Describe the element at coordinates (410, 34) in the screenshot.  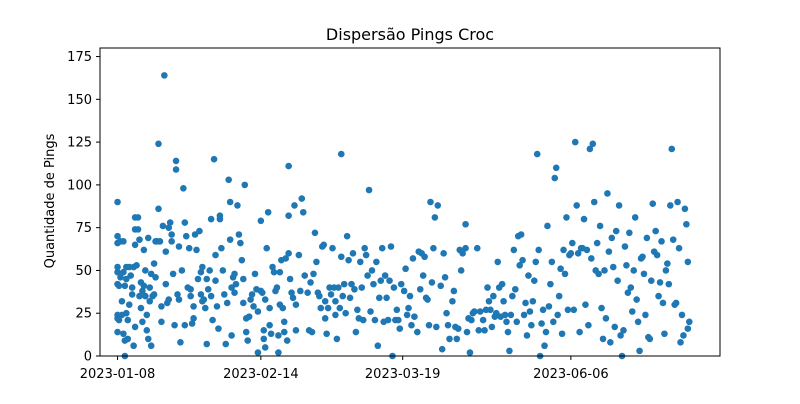
I see `chart-title: Dispersão Pings Croc` at that location.